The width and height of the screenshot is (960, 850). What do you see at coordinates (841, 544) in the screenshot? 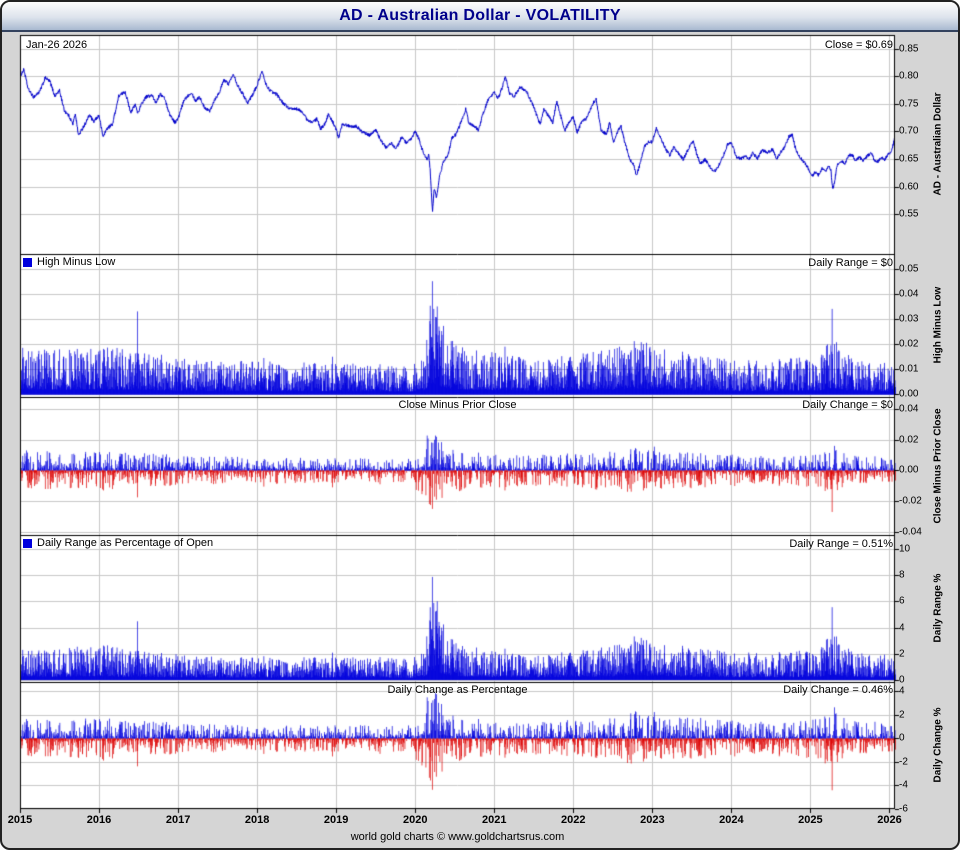
I see `daily-range-pct-value-label: Daily Range = 0.51%` at bounding box center [841, 544].